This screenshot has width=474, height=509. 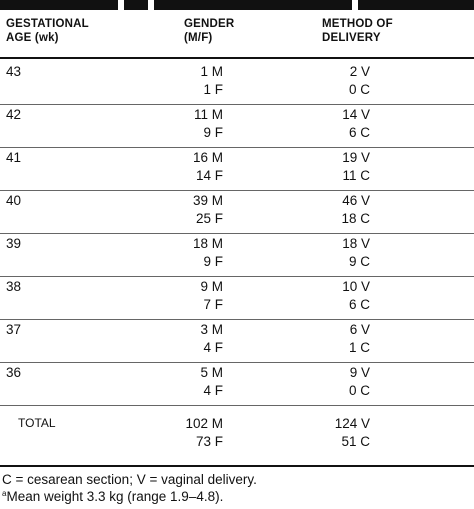 I want to click on header-rule, so click(x=237, y=58).